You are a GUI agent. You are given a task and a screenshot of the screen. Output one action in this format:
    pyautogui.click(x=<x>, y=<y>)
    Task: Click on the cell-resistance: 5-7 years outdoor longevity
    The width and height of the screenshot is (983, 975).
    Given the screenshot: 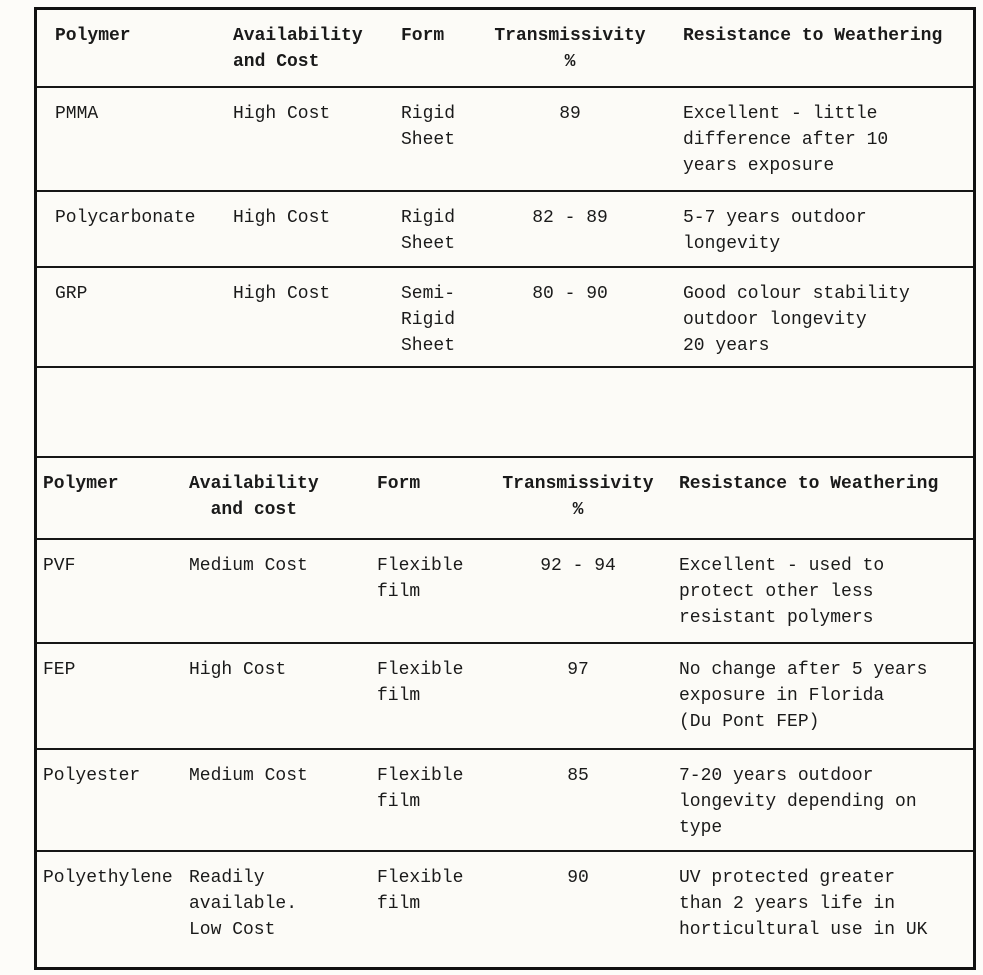 What is the action you would take?
    pyautogui.click(x=775, y=231)
    